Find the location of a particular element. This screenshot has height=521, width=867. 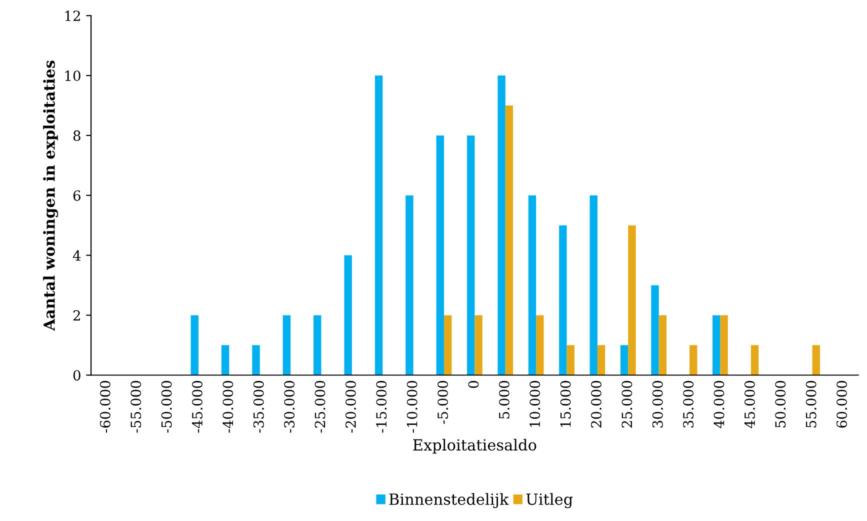

x-tick-label: -55.000 is located at coordinates (136, 406).